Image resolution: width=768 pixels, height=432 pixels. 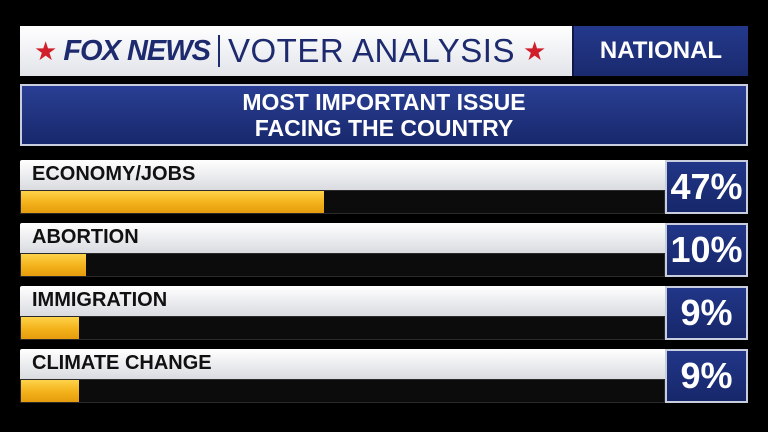 What do you see at coordinates (384, 102) in the screenshot?
I see `chart-title-line-1: MOST IMPORTANT ISSUE` at bounding box center [384, 102].